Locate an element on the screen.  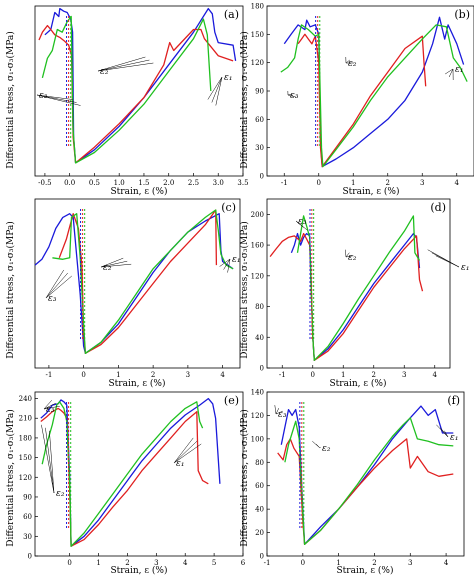
x-axis-title-a: Strain, ε (%) is located at coordinates (139, 191).